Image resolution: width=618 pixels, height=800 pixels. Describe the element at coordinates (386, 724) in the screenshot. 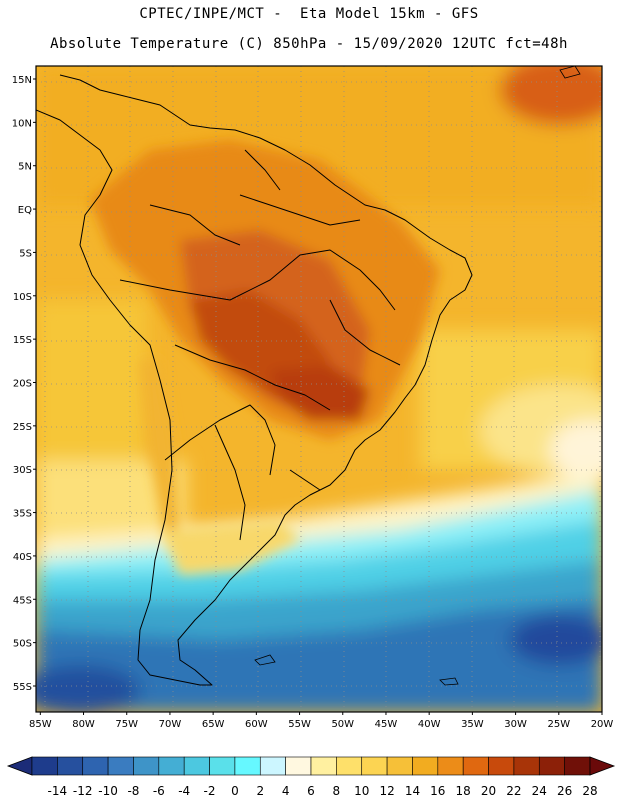

I see `lon-tick-label: 45W` at that location.